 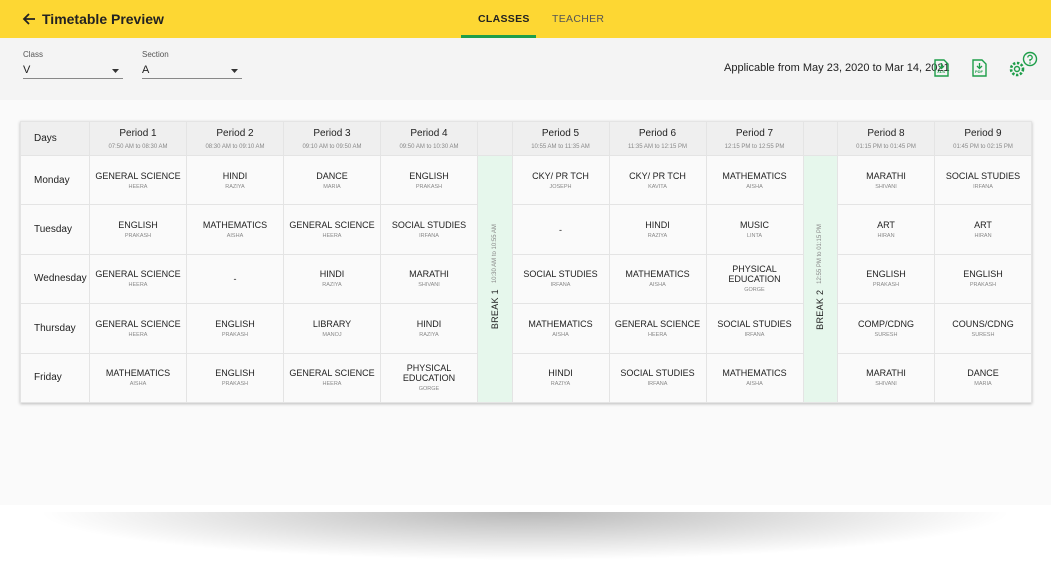 What do you see at coordinates (138, 133) in the screenshot?
I see `period-name: Period 1` at bounding box center [138, 133].